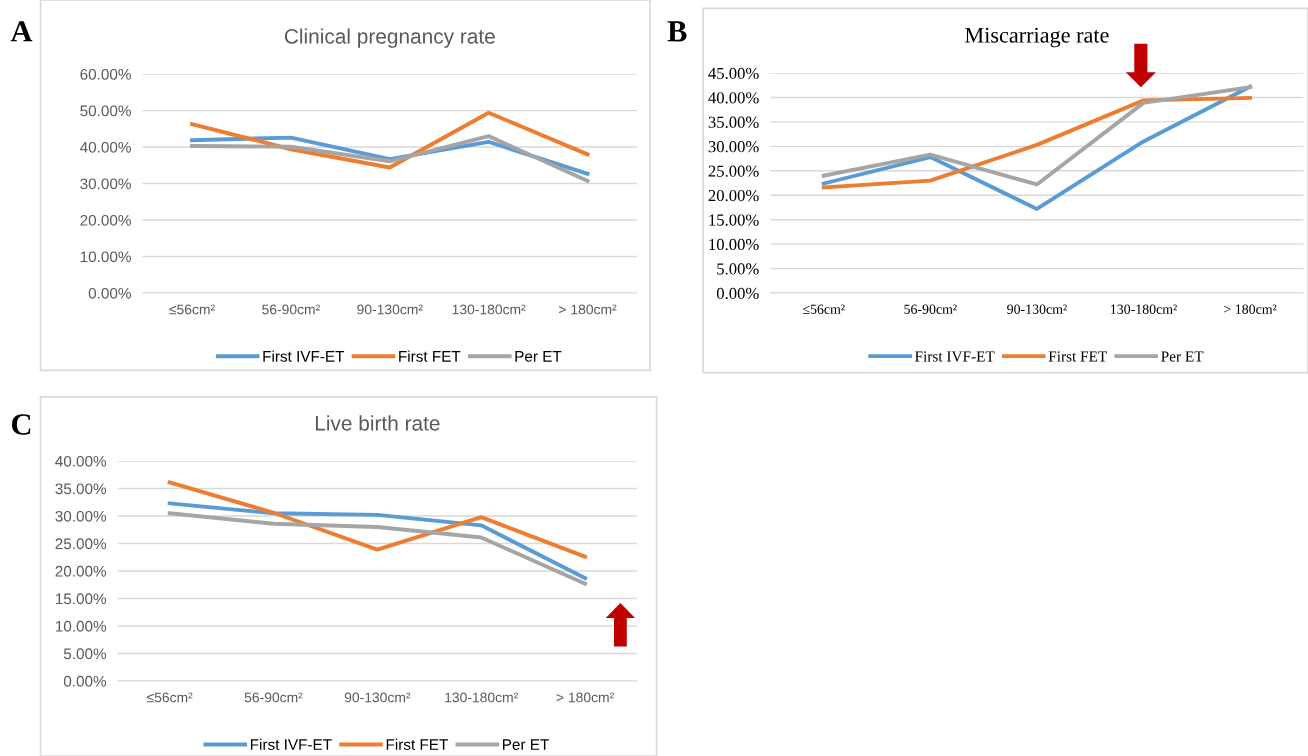  What do you see at coordinates (733, 73) in the screenshot?
I see `y-tick-label: 45.00%` at bounding box center [733, 73].